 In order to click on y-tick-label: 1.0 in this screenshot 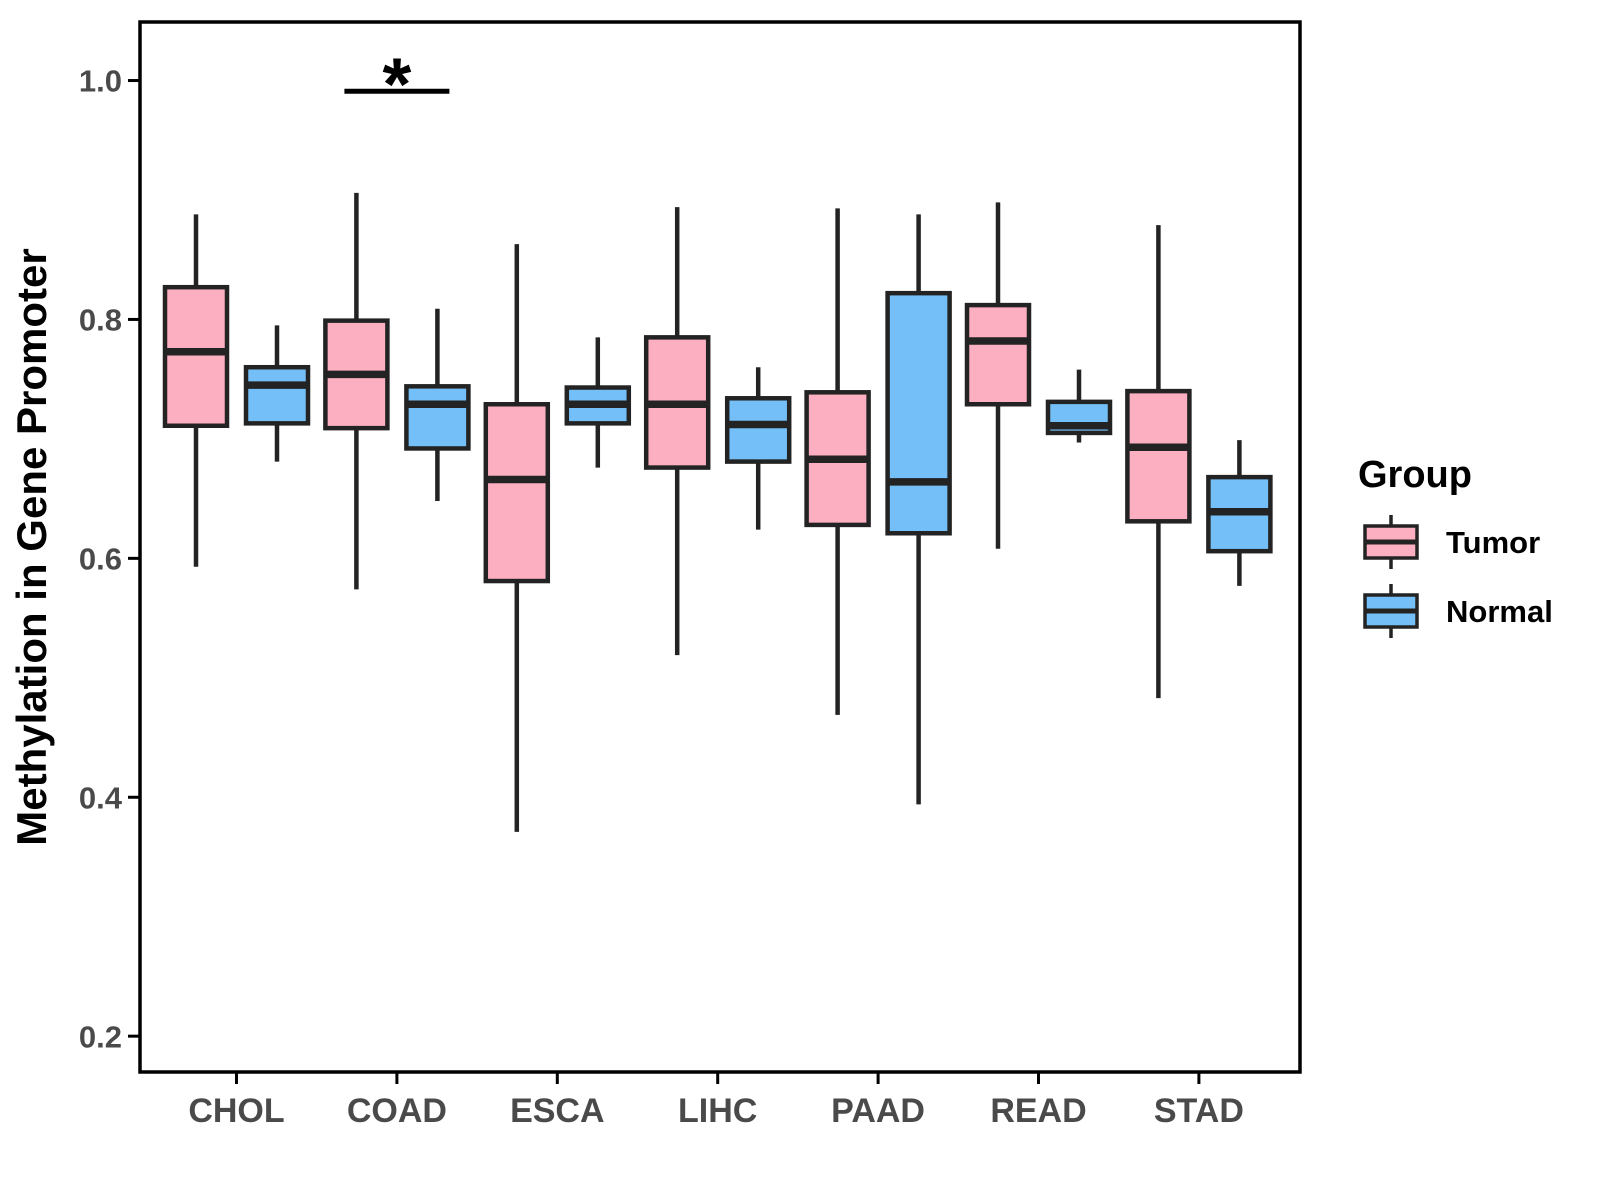, I will do `click(100, 81)`.